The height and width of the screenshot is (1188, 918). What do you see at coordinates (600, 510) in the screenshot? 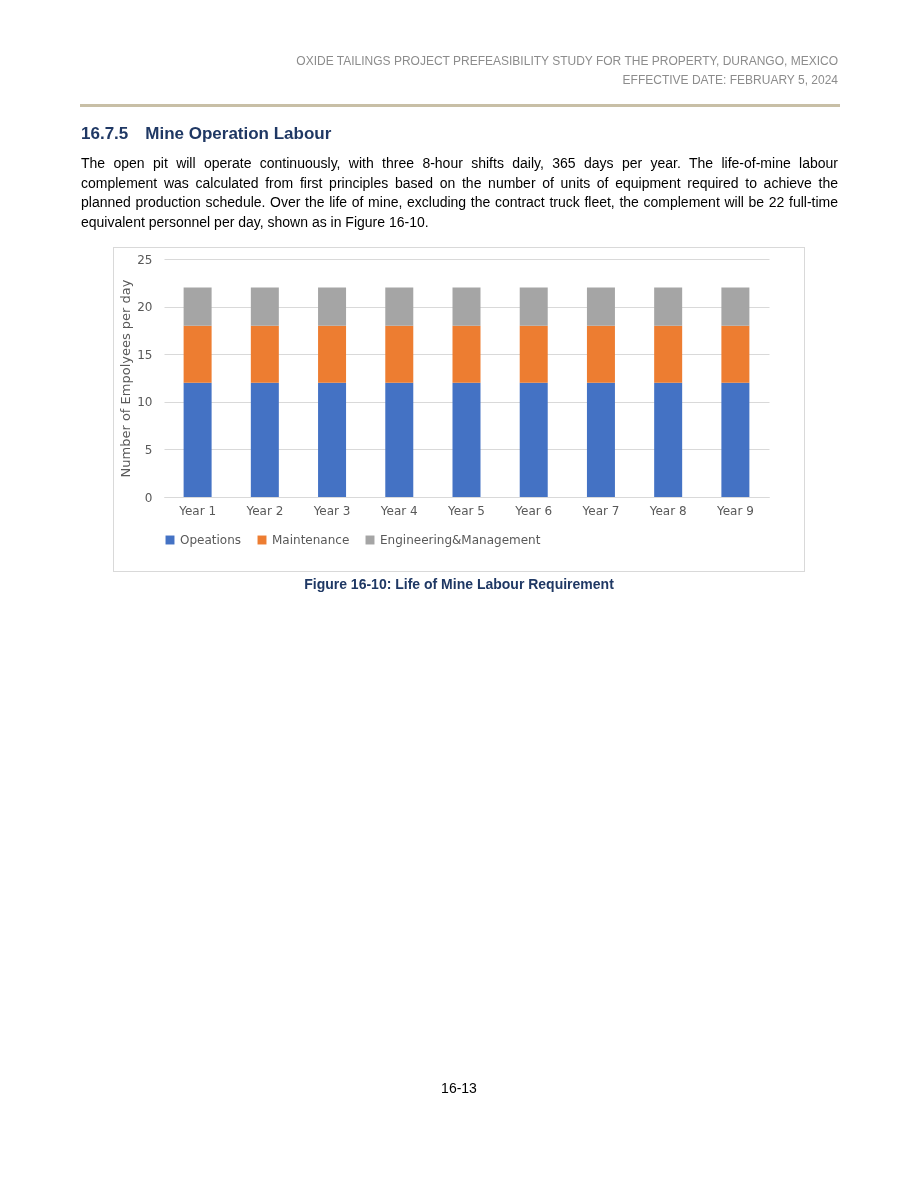
I see `x-tick-label: Year 7` at bounding box center [600, 510].